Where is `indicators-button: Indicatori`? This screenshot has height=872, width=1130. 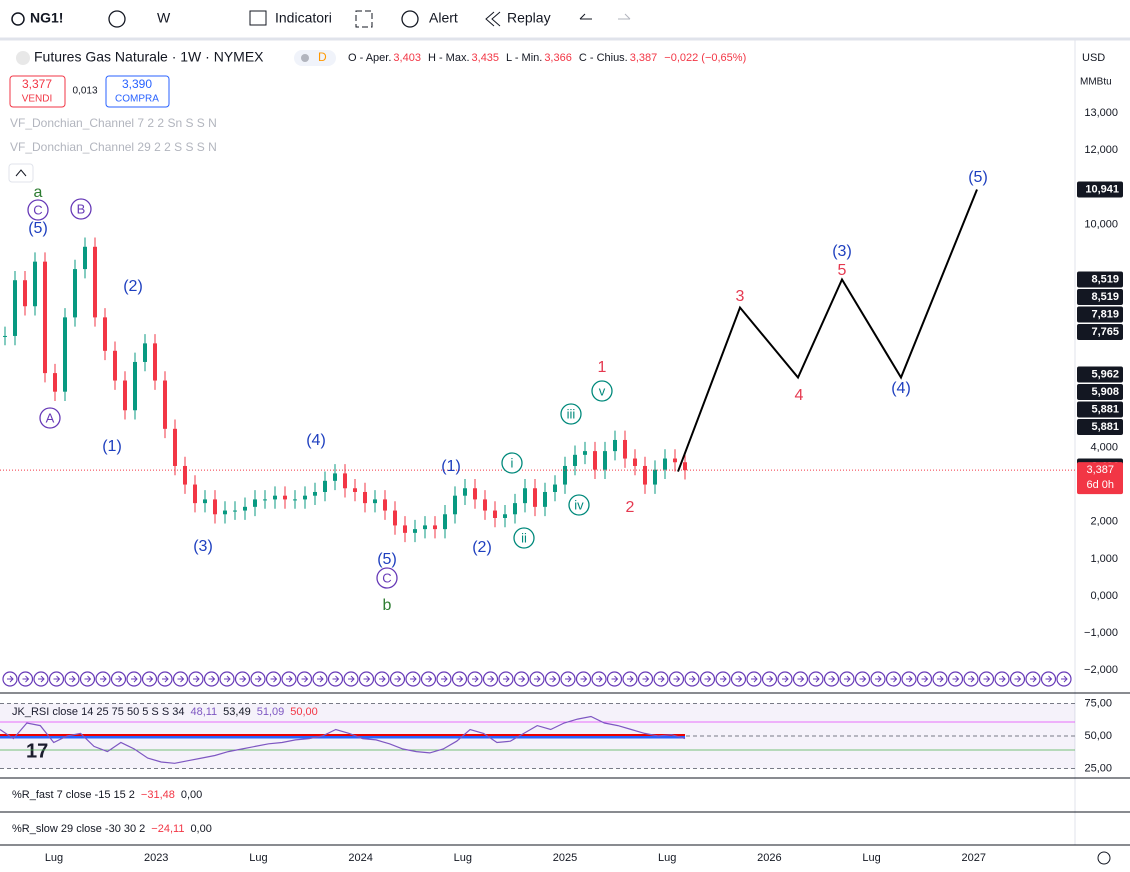
indicators-button: Indicatori is located at coordinates (303, 18).